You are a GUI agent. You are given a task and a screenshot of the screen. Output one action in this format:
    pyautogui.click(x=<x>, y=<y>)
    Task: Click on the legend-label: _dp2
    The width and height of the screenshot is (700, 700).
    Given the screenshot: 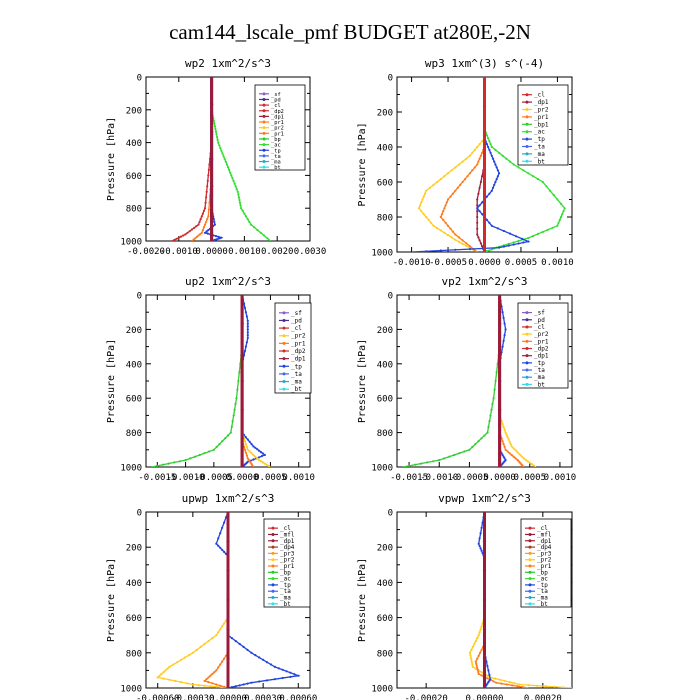 What is the action you would take?
    pyautogui.click(x=298, y=351)
    